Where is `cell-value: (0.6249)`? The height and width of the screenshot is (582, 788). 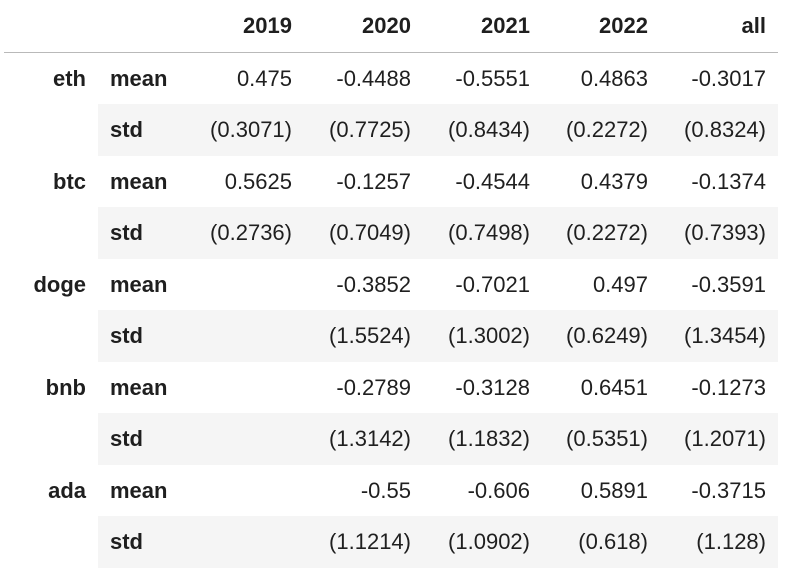 cell-value: (0.6249) is located at coordinates (601, 336).